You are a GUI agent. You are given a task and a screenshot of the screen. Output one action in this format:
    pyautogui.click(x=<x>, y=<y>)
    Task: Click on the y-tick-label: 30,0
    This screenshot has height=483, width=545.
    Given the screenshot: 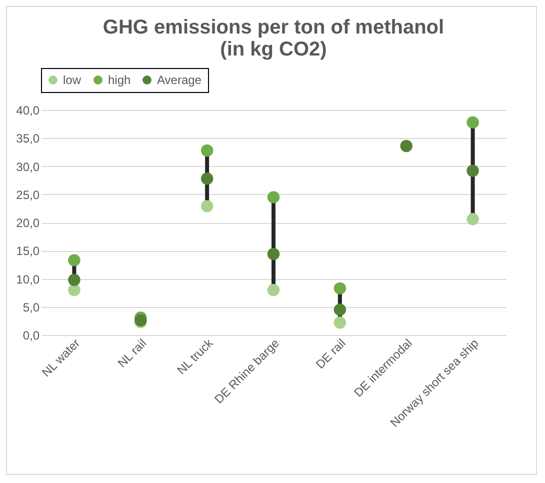 What is the action you would take?
    pyautogui.click(x=28, y=167)
    